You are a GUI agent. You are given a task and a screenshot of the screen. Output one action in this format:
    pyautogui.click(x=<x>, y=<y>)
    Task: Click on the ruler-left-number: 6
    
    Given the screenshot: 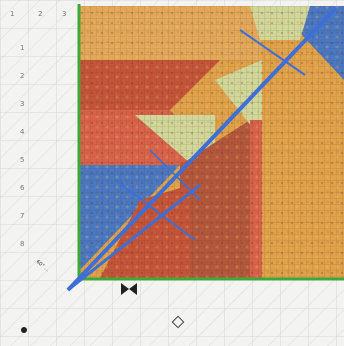 What is the action you would take?
    pyautogui.click(x=22, y=188)
    